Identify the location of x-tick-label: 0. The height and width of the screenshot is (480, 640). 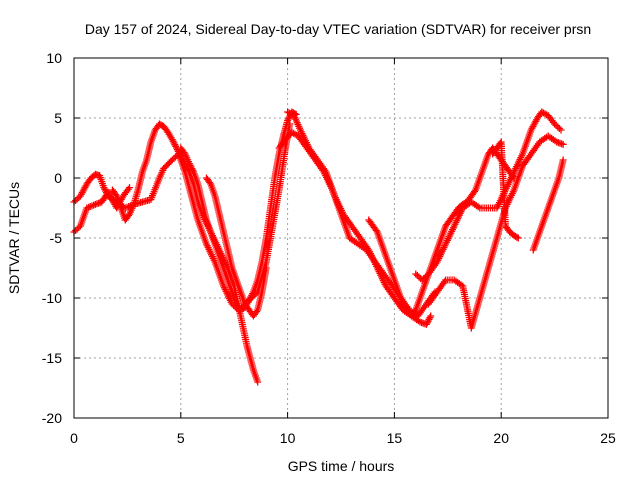
(74, 438).